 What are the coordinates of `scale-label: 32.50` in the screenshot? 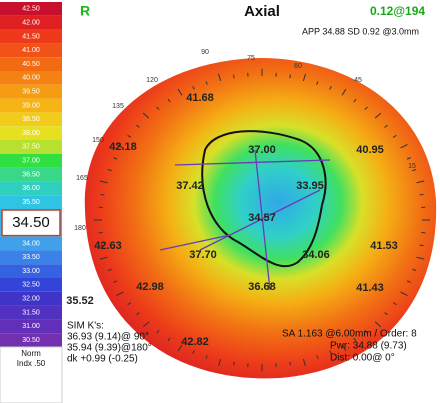 It's located at (31, 285).